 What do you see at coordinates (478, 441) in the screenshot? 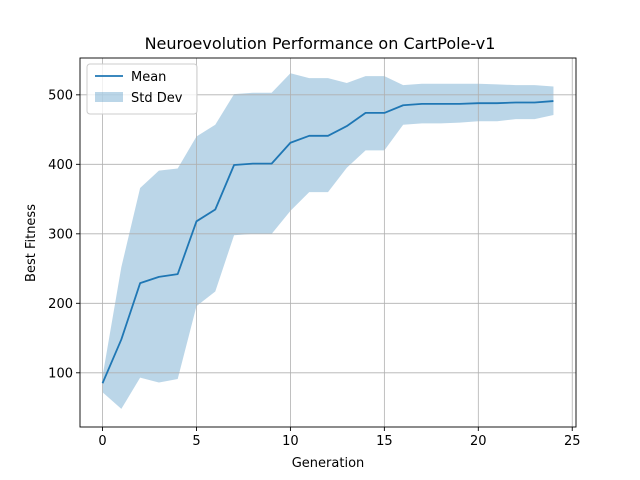
I see `x-tick-label: 20` at bounding box center [478, 441].